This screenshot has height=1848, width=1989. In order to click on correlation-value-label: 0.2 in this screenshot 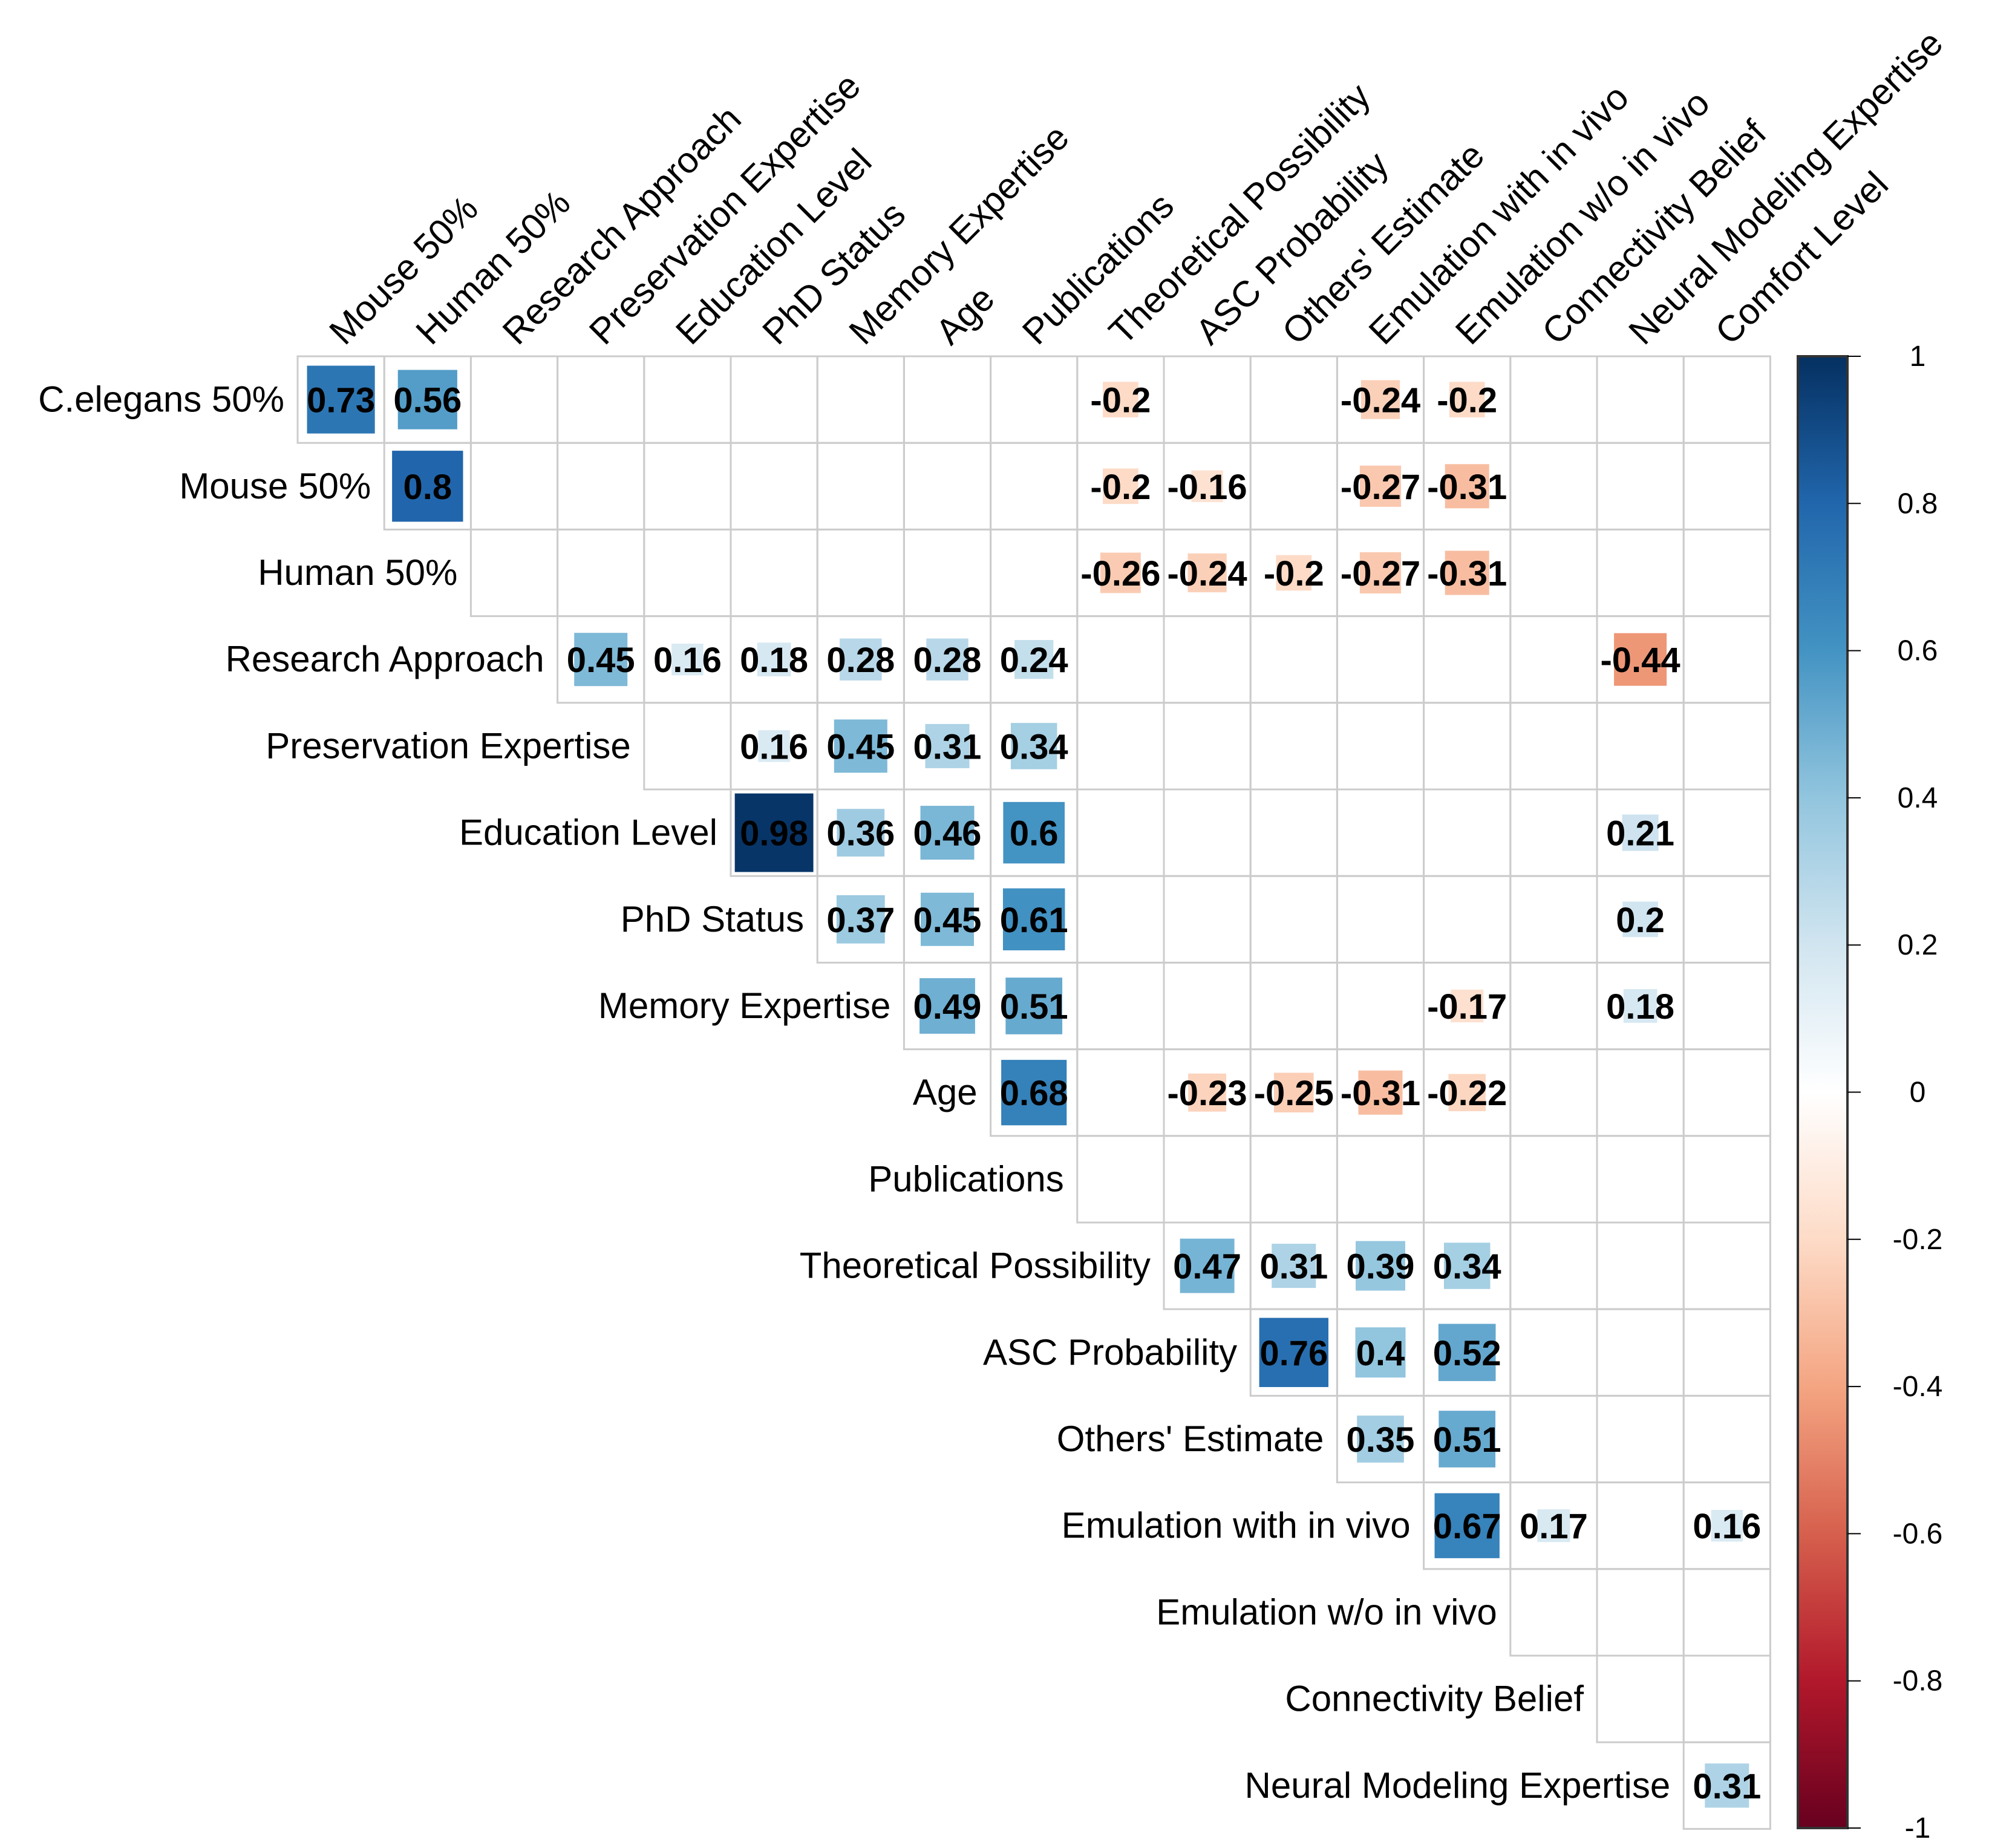, I will do `click(1640, 920)`.